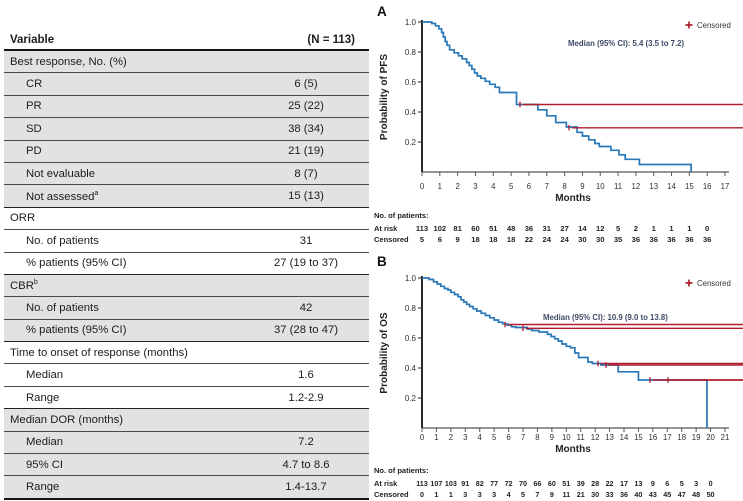  Describe the element at coordinates (34, 151) in the screenshot. I see `row-label: PD` at that location.